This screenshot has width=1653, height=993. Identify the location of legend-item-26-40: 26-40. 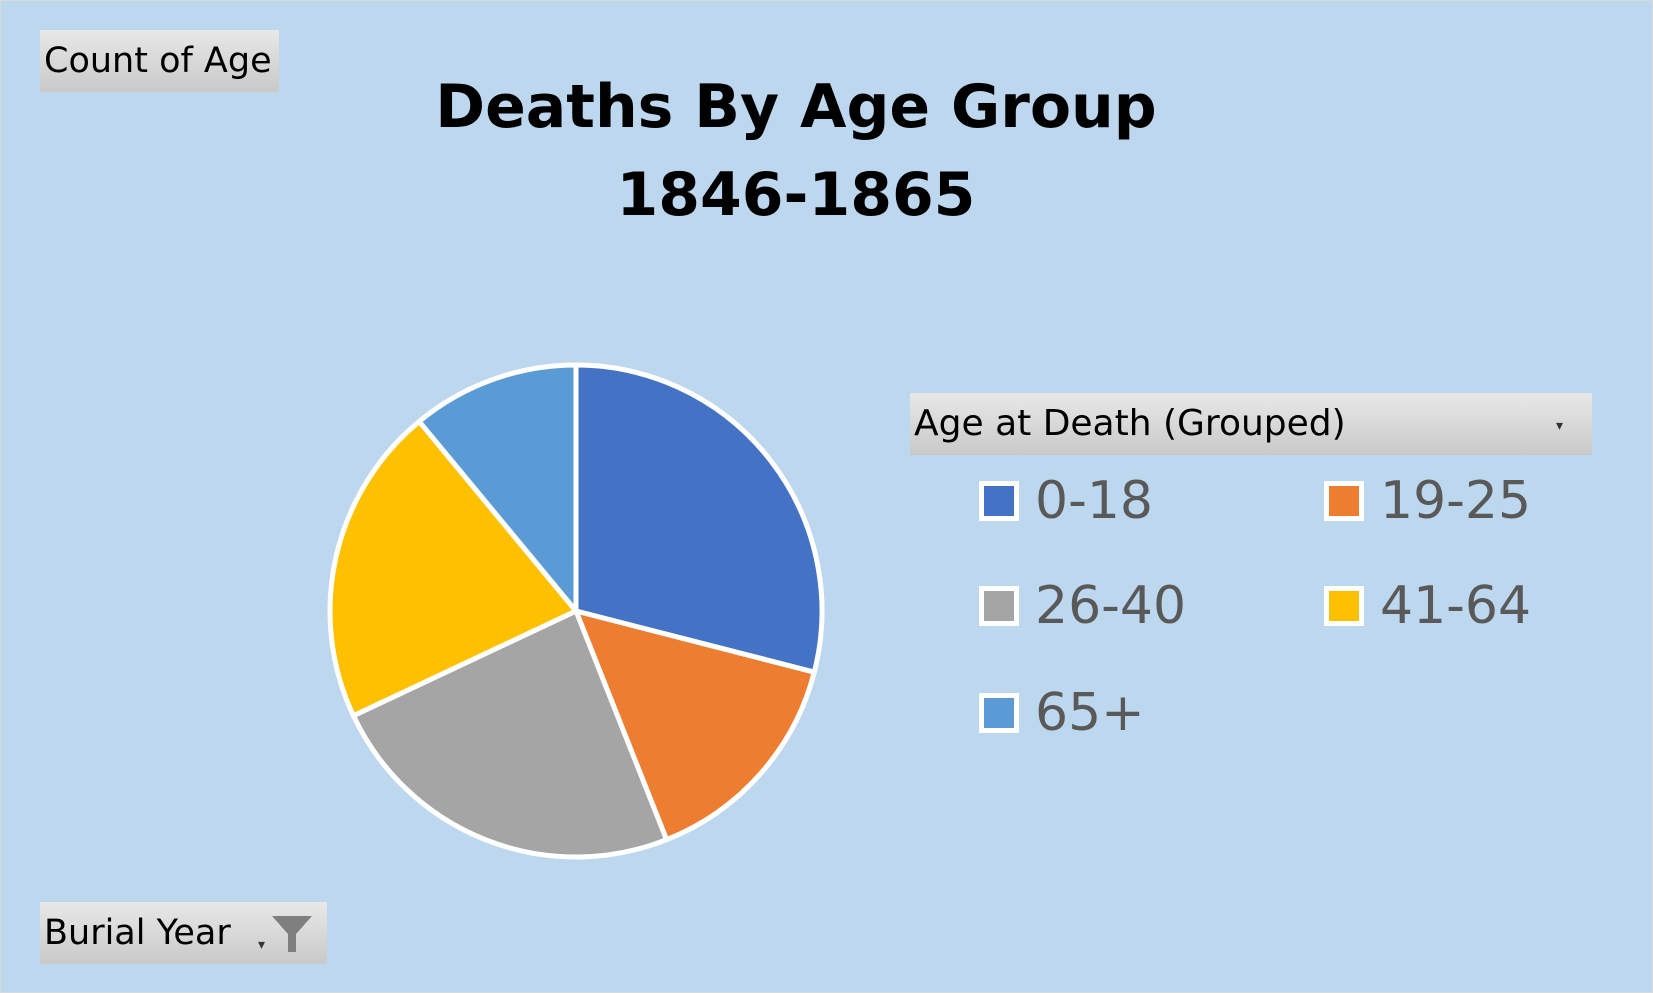
(1082, 606).